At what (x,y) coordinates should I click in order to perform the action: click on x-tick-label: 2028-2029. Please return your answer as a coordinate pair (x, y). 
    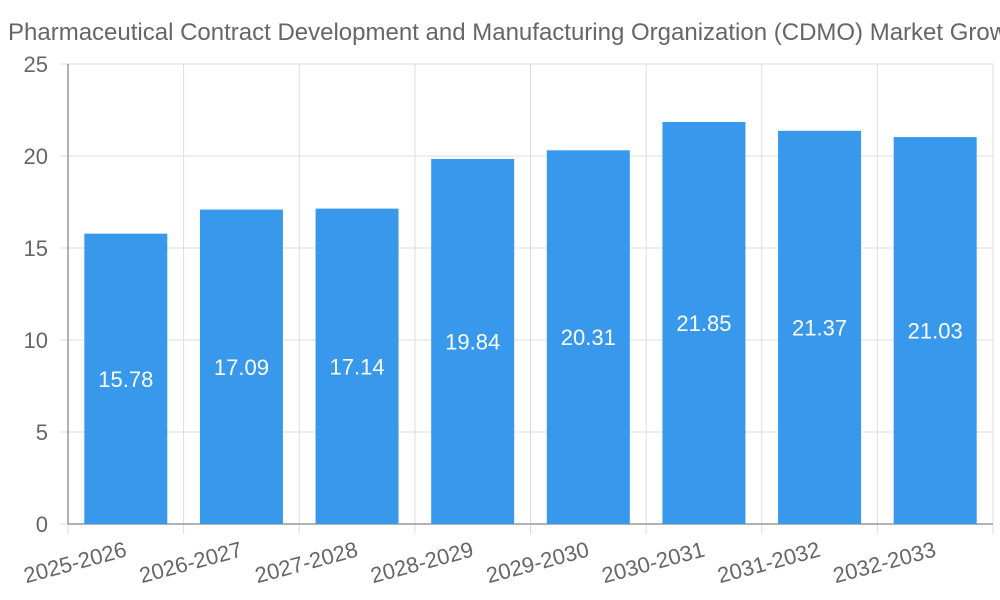
    Looking at the image, I should click on (422, 562).